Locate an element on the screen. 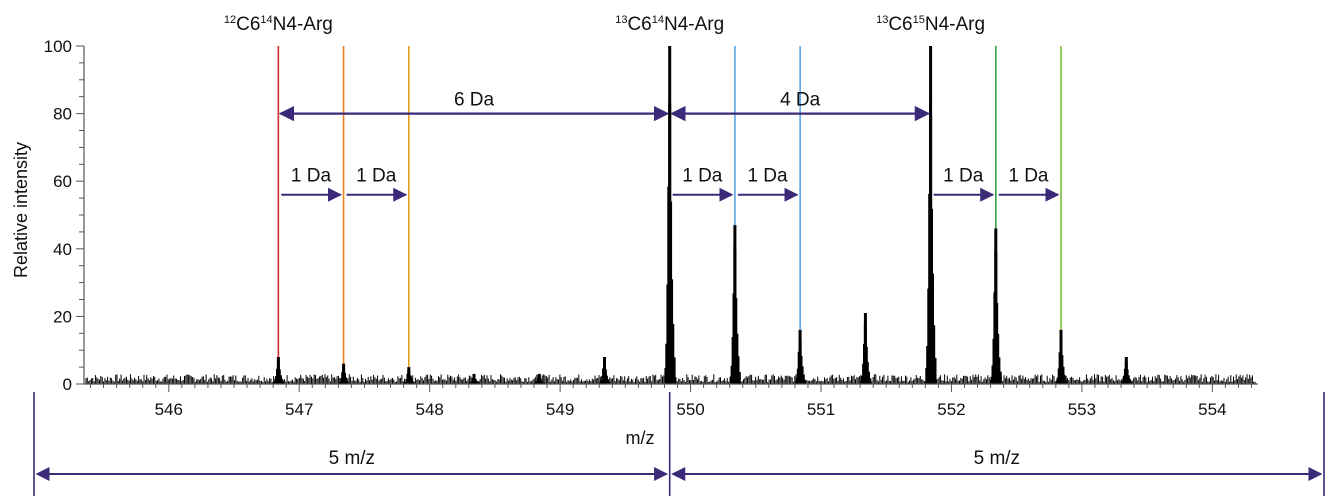 The height and width of the screenshot is (499, 1331). y-tick-label: 80 is located at coordinates (62, 114).